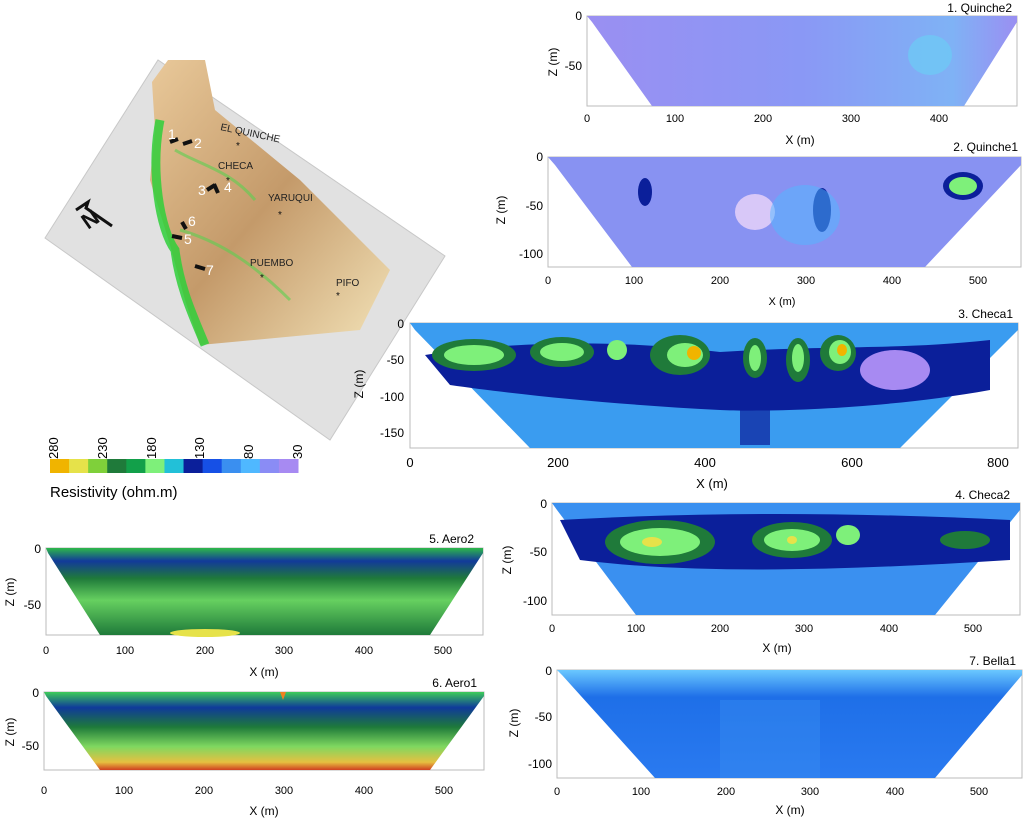 The width and height of the screenshot is (1024, 822). I want to click on xlabel-quinche2: X (m), so click(799, 140).